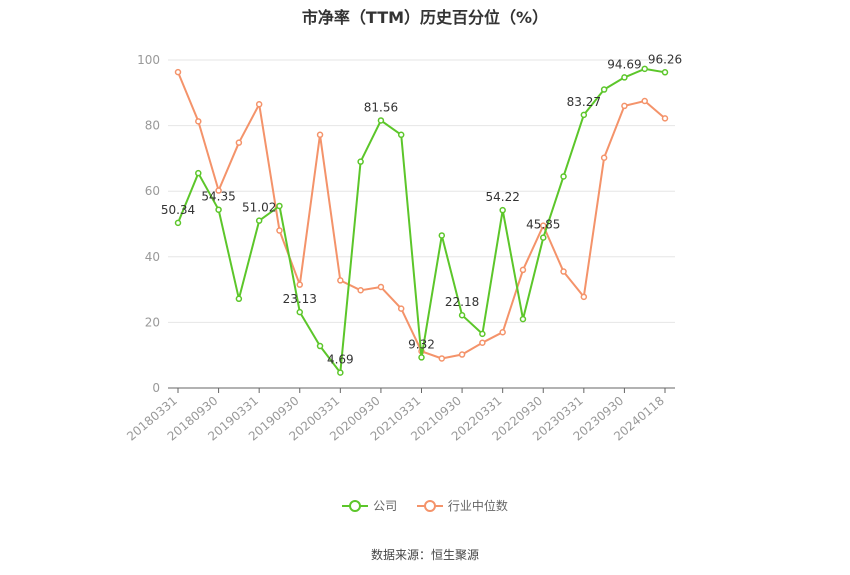 The height and width of the screenshot is (575, 850). What do you see at coordinates (381, 107) in the screenshot?
I see `data-label: 81.56` at bounding box center [381, 107].